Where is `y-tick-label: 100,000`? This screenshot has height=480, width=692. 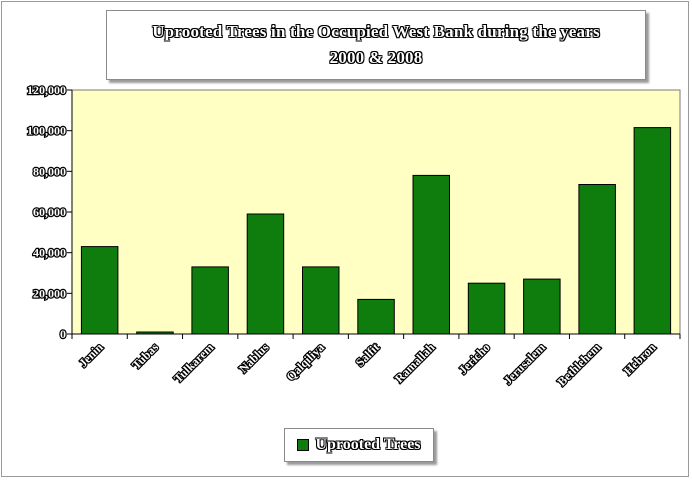 y-tick-label: 100,000 is located at coordinates (46, 131).